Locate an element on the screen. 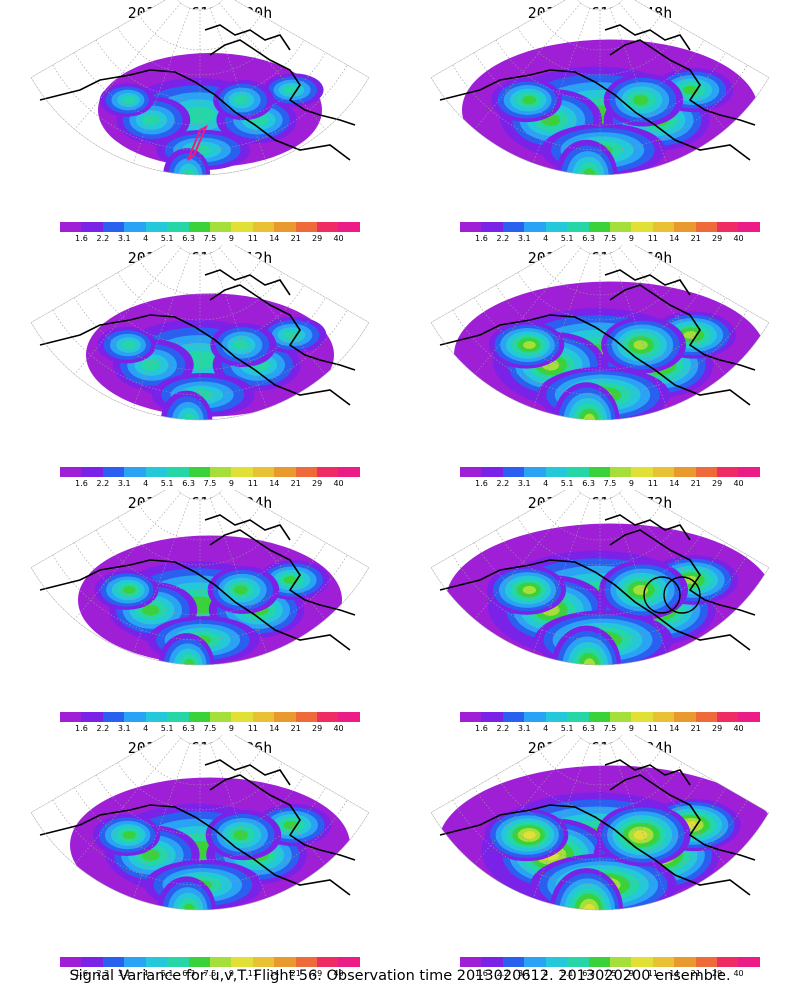 The image size is (800, 1000). colorbar-tick-label: 2.2 is located at coordinates (503, 728).